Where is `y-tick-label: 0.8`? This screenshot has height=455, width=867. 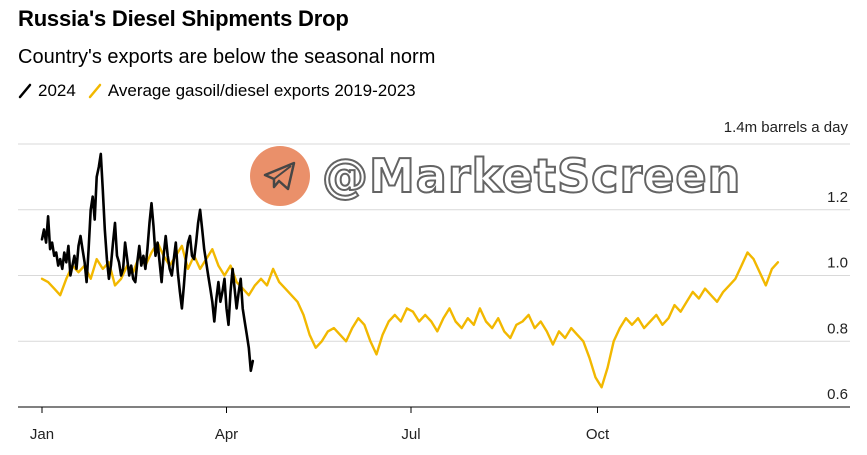
y-tick-label: 0.8 is located at coordinates (837, 328).